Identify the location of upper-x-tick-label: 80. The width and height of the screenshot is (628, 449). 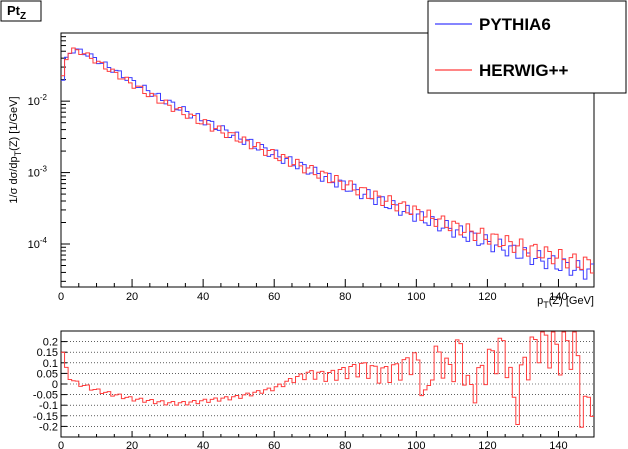
(345, 297).